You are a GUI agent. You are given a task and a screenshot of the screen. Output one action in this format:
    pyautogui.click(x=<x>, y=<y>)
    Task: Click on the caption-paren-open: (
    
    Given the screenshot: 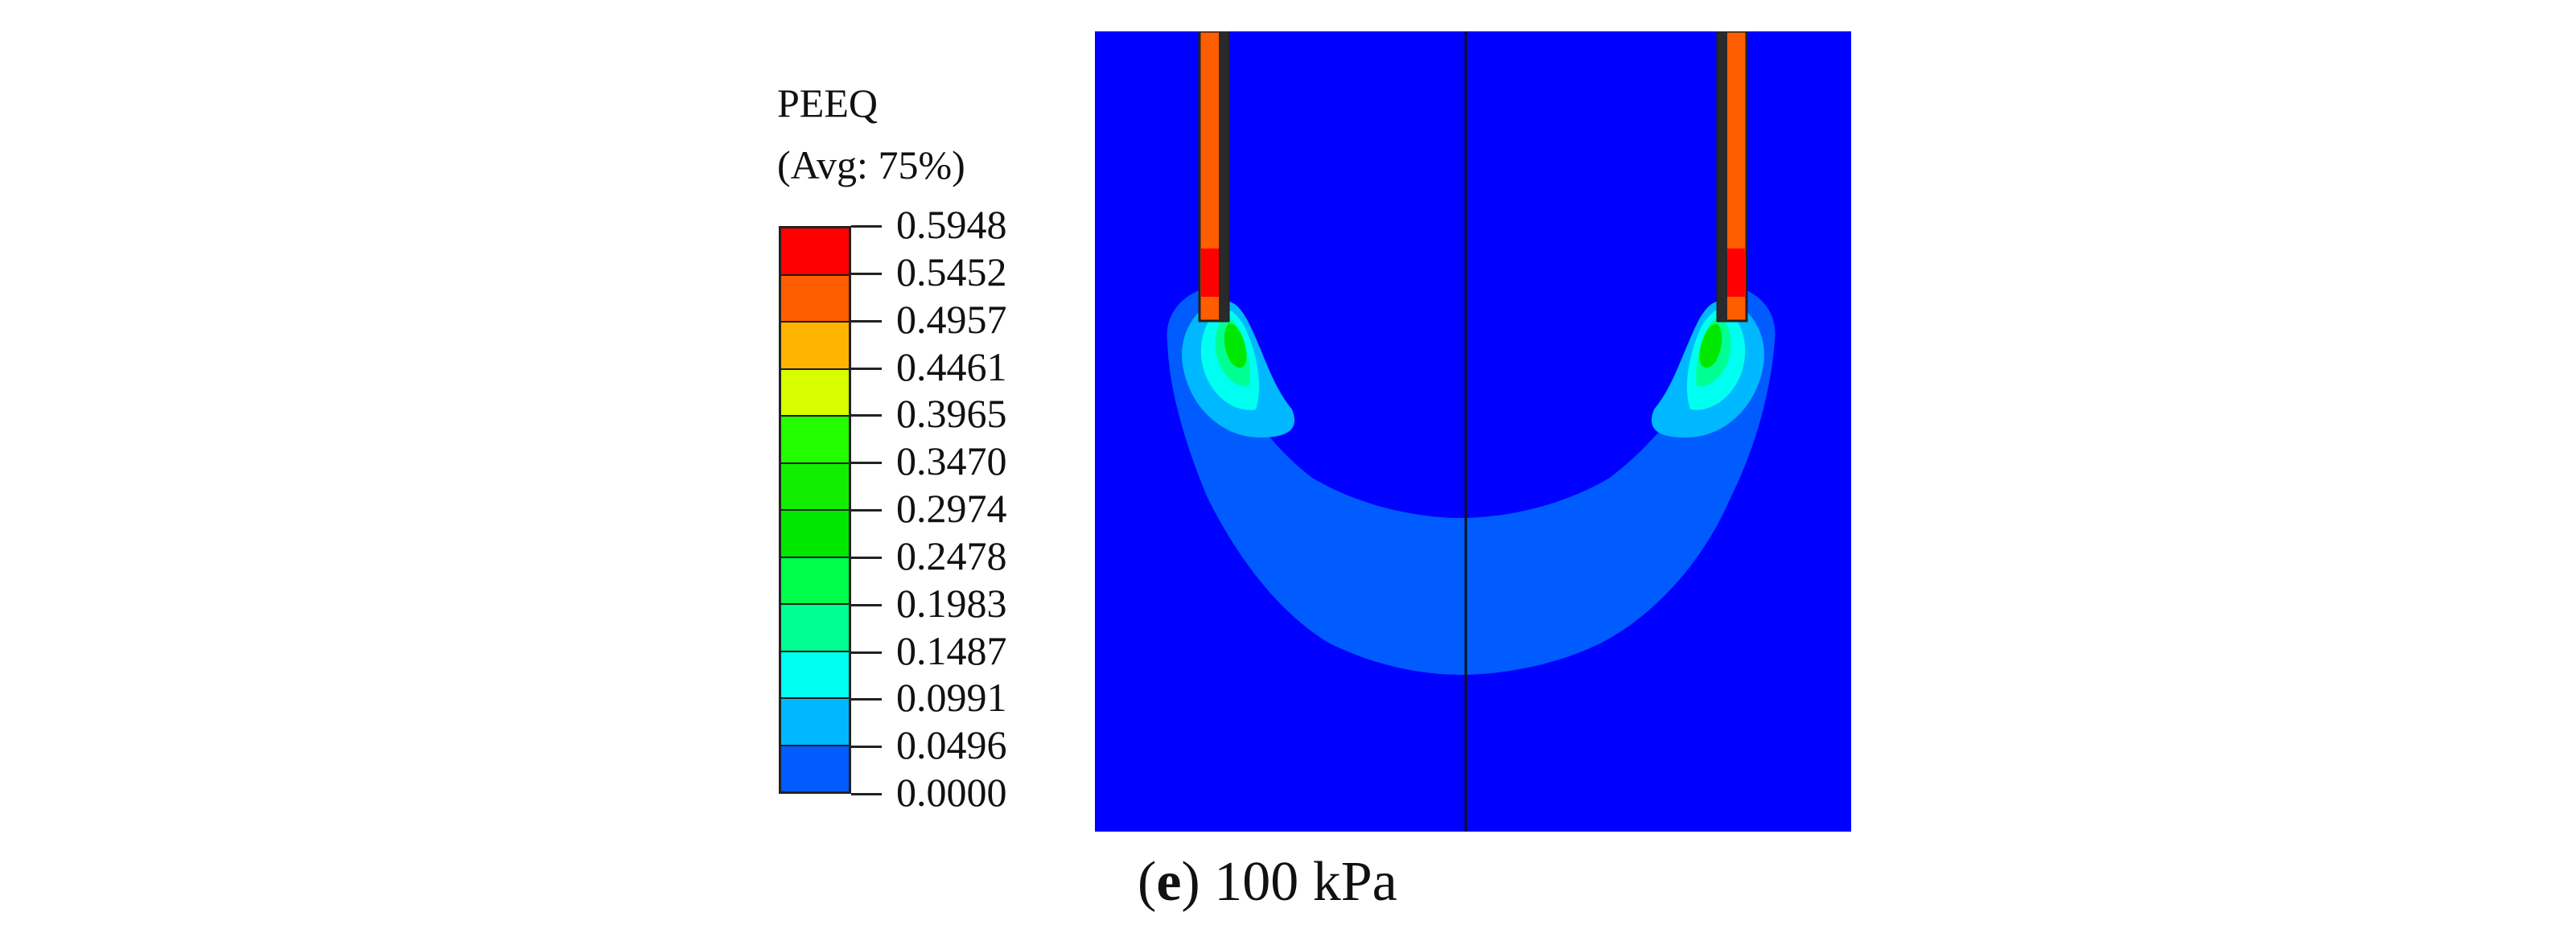 What is the action you would take?
    pyautogui.click(x=1147, y=882)
    